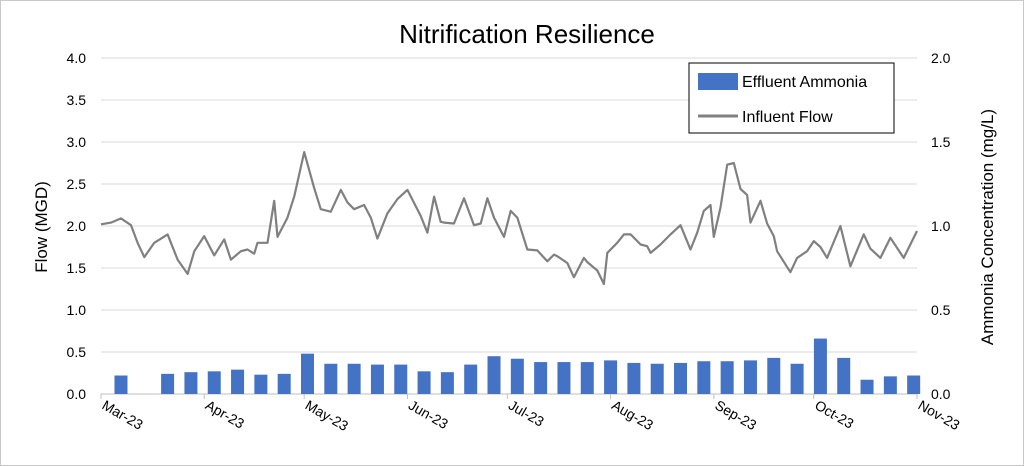 The height and width of the screenshot is (466, 1024). I want to click on right-y-tick-label: 0.0, so click(941, 394).